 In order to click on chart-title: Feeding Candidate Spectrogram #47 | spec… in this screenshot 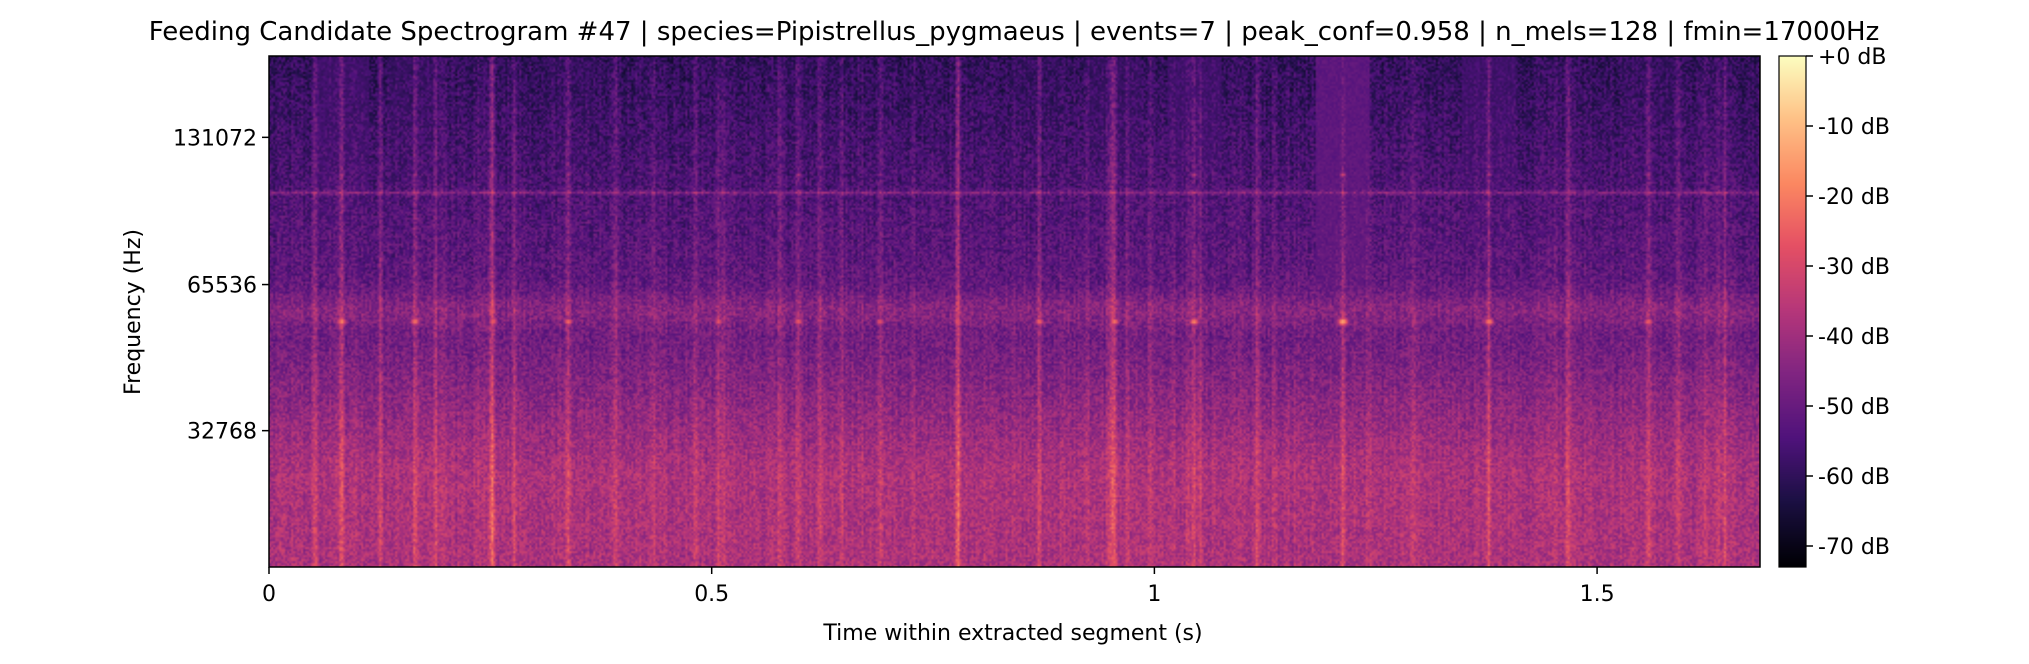, I will do `click(1014, 32)`.